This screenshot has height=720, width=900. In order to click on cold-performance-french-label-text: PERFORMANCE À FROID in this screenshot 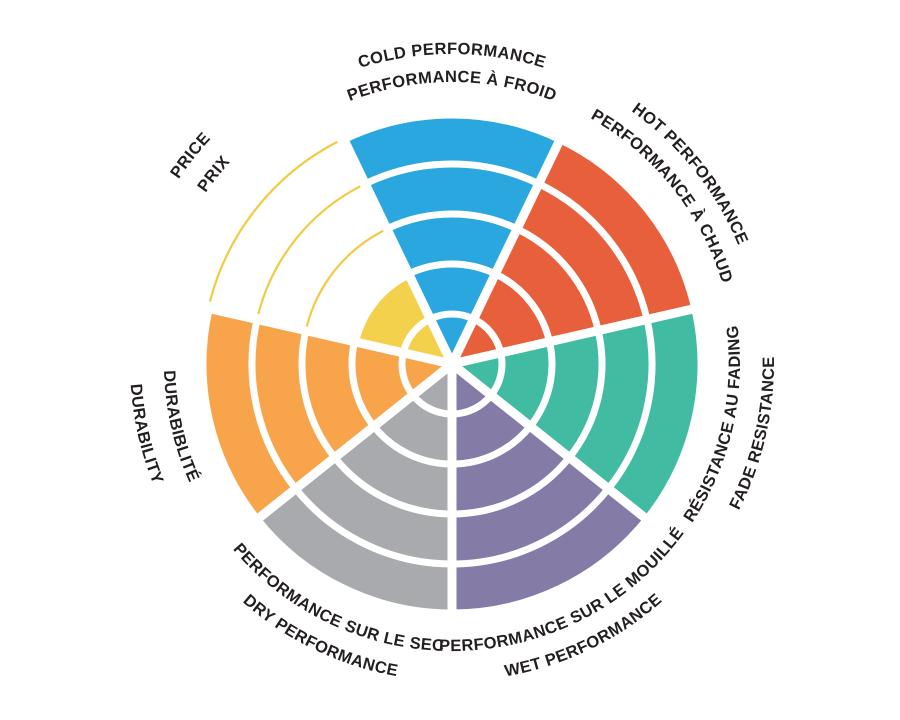, I will do `click(452, 86)`.